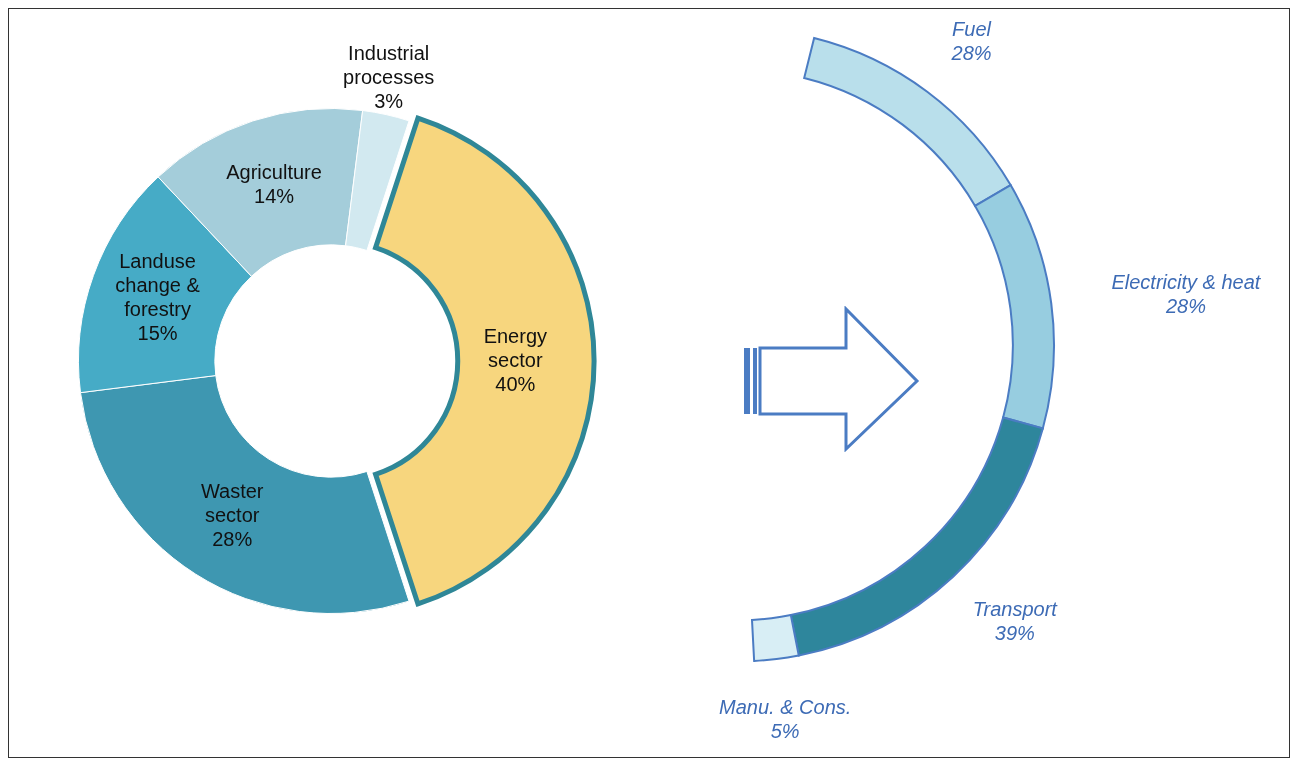 The height and width of the screenshot is (764, 1296). I want to click on slice-label: Energy sector, so click(515, 347).